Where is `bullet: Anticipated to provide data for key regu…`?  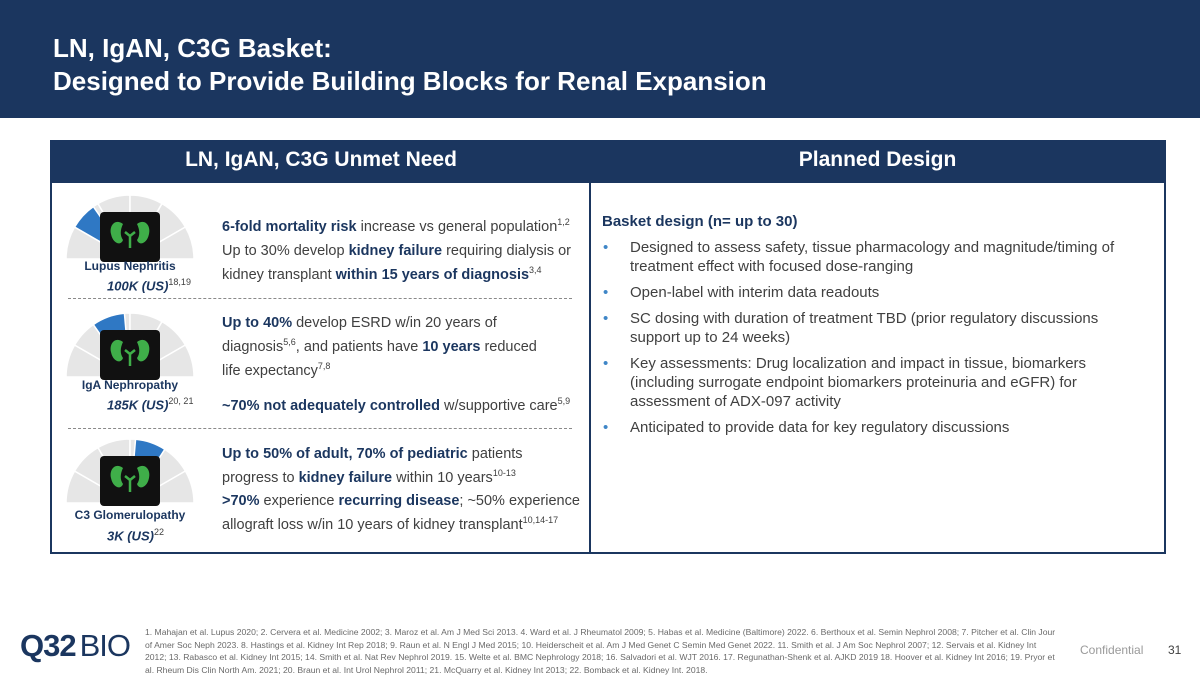 bullet: Anticipated to provide data for key regu… is located at coordinates (872, 427).